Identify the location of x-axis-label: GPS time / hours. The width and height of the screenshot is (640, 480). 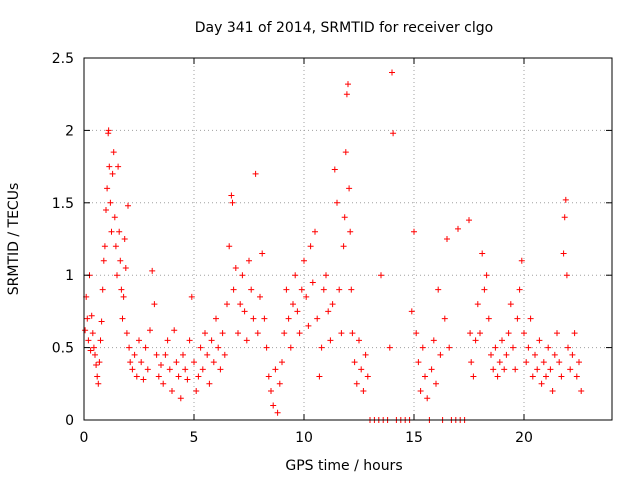
(343, 466).